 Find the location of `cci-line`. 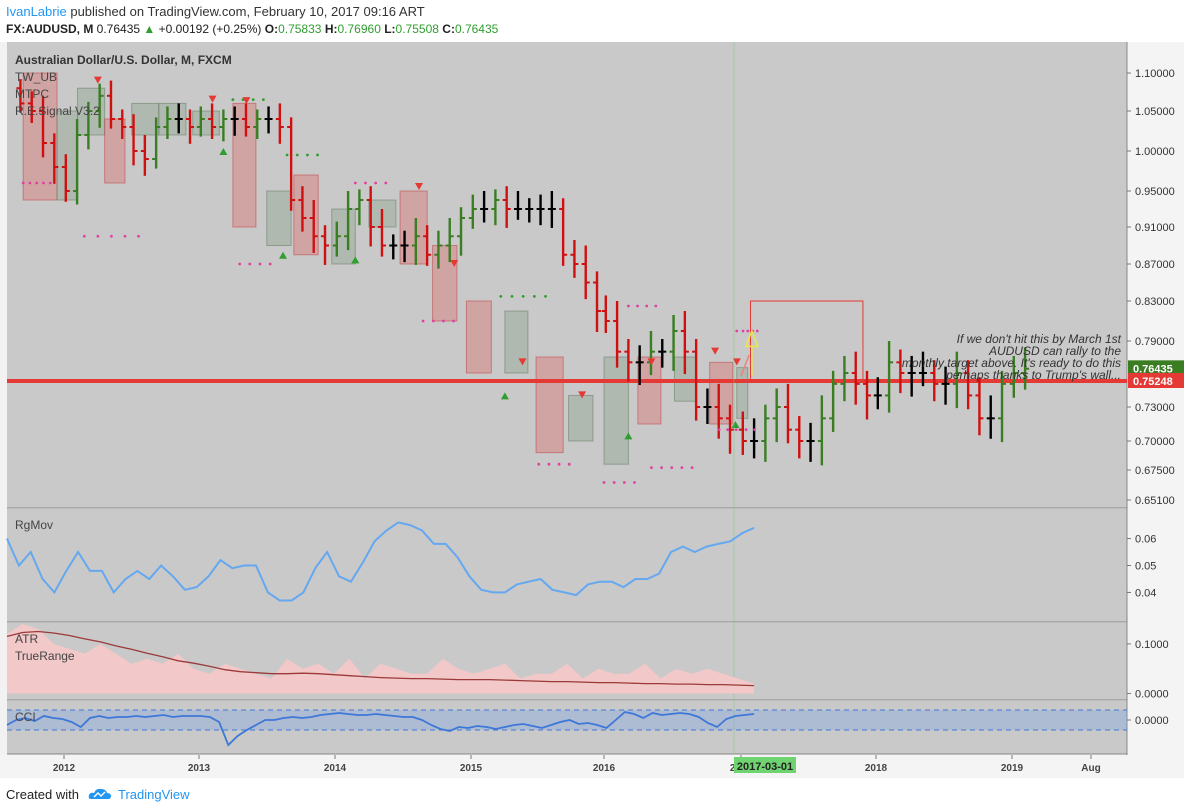

cci-line is located at coordinates (380, 729).